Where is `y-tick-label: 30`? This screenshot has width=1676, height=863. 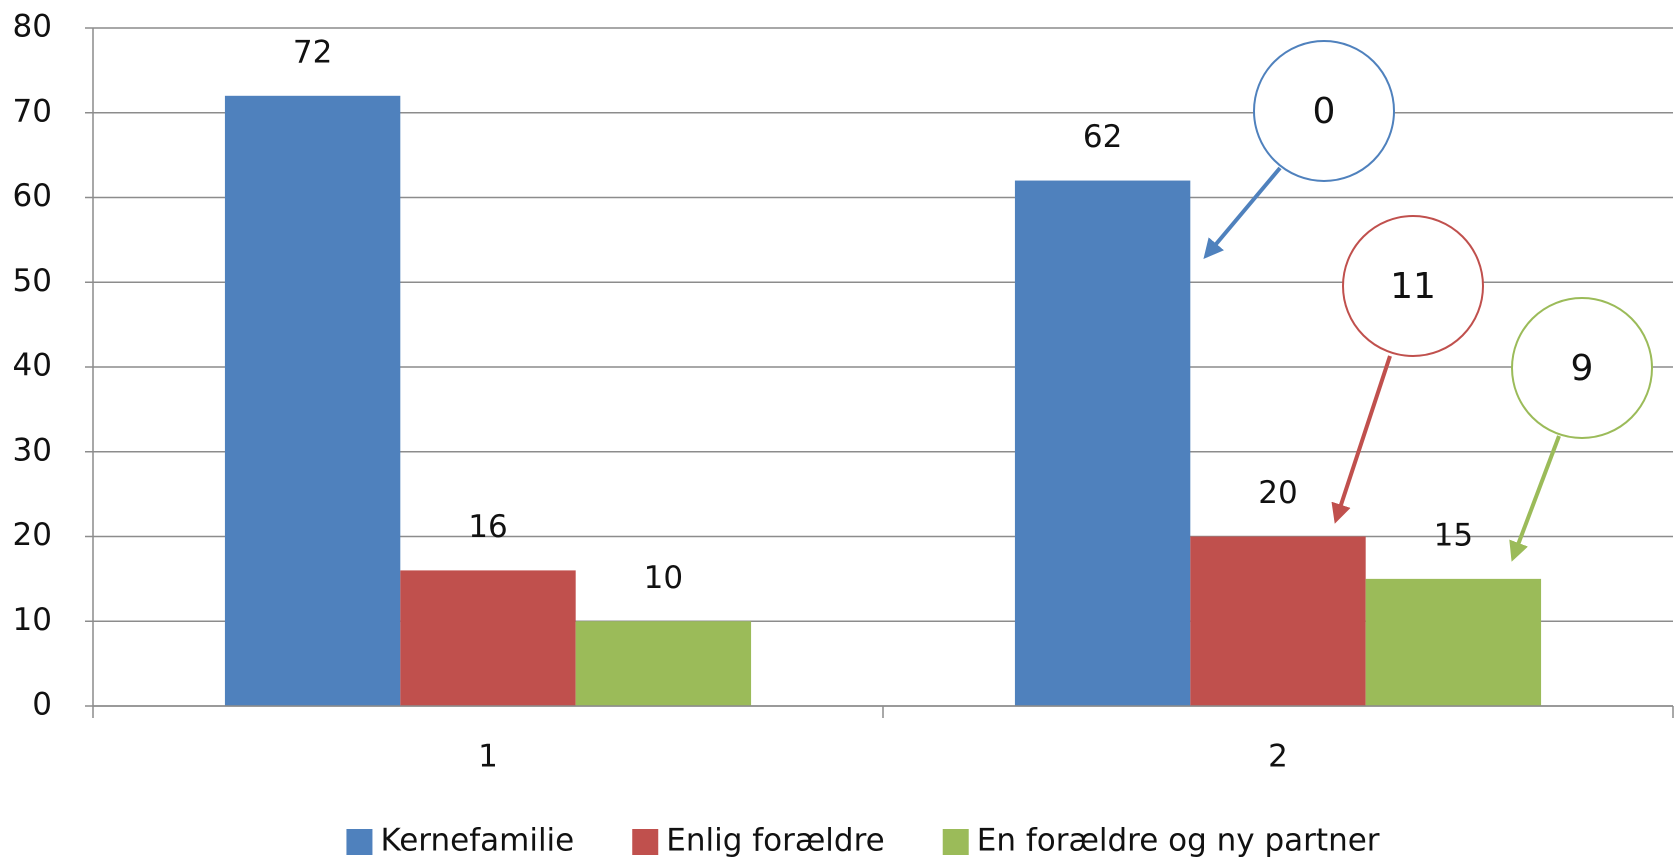 y-tick-label: 30 is located at coordinates (32, 450).